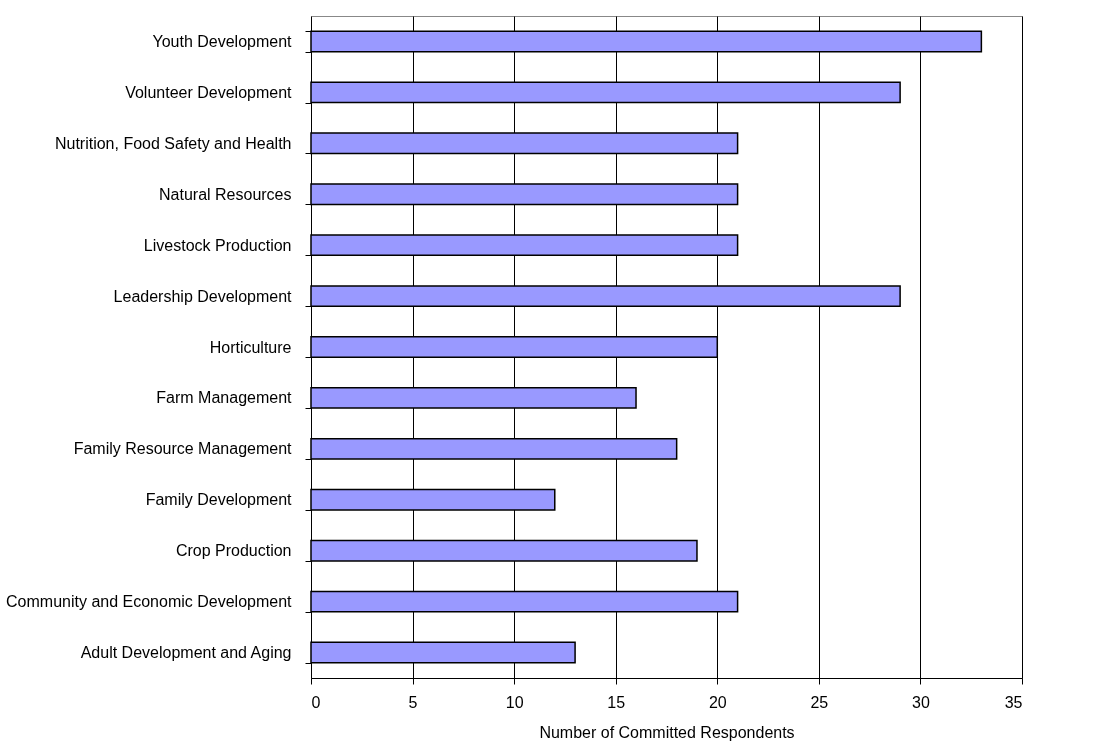 The width and height of the screenshot is (1117, 744). I want to click on x-tick-label: 30, so click(921, 702).